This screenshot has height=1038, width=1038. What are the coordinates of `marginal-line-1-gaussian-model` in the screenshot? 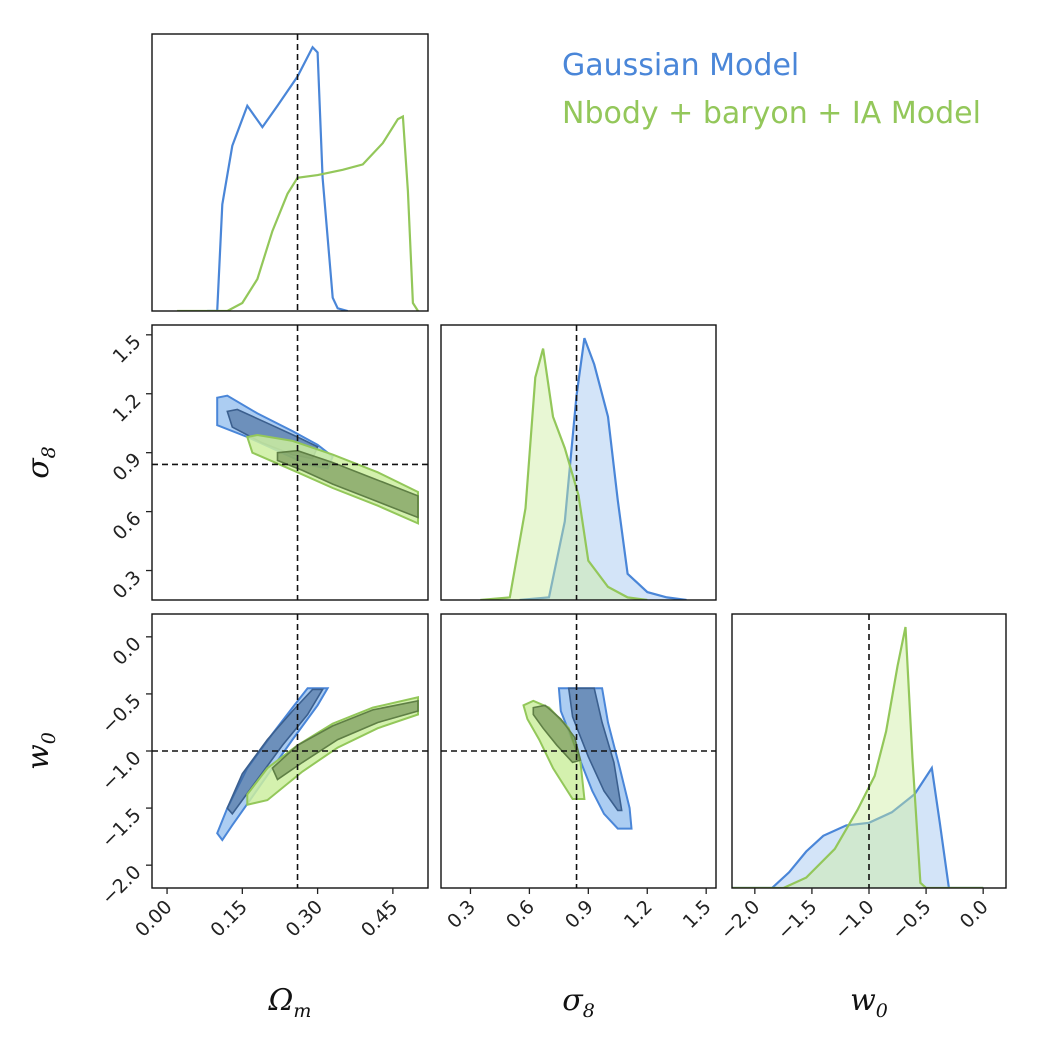 It's located at (603, 468).